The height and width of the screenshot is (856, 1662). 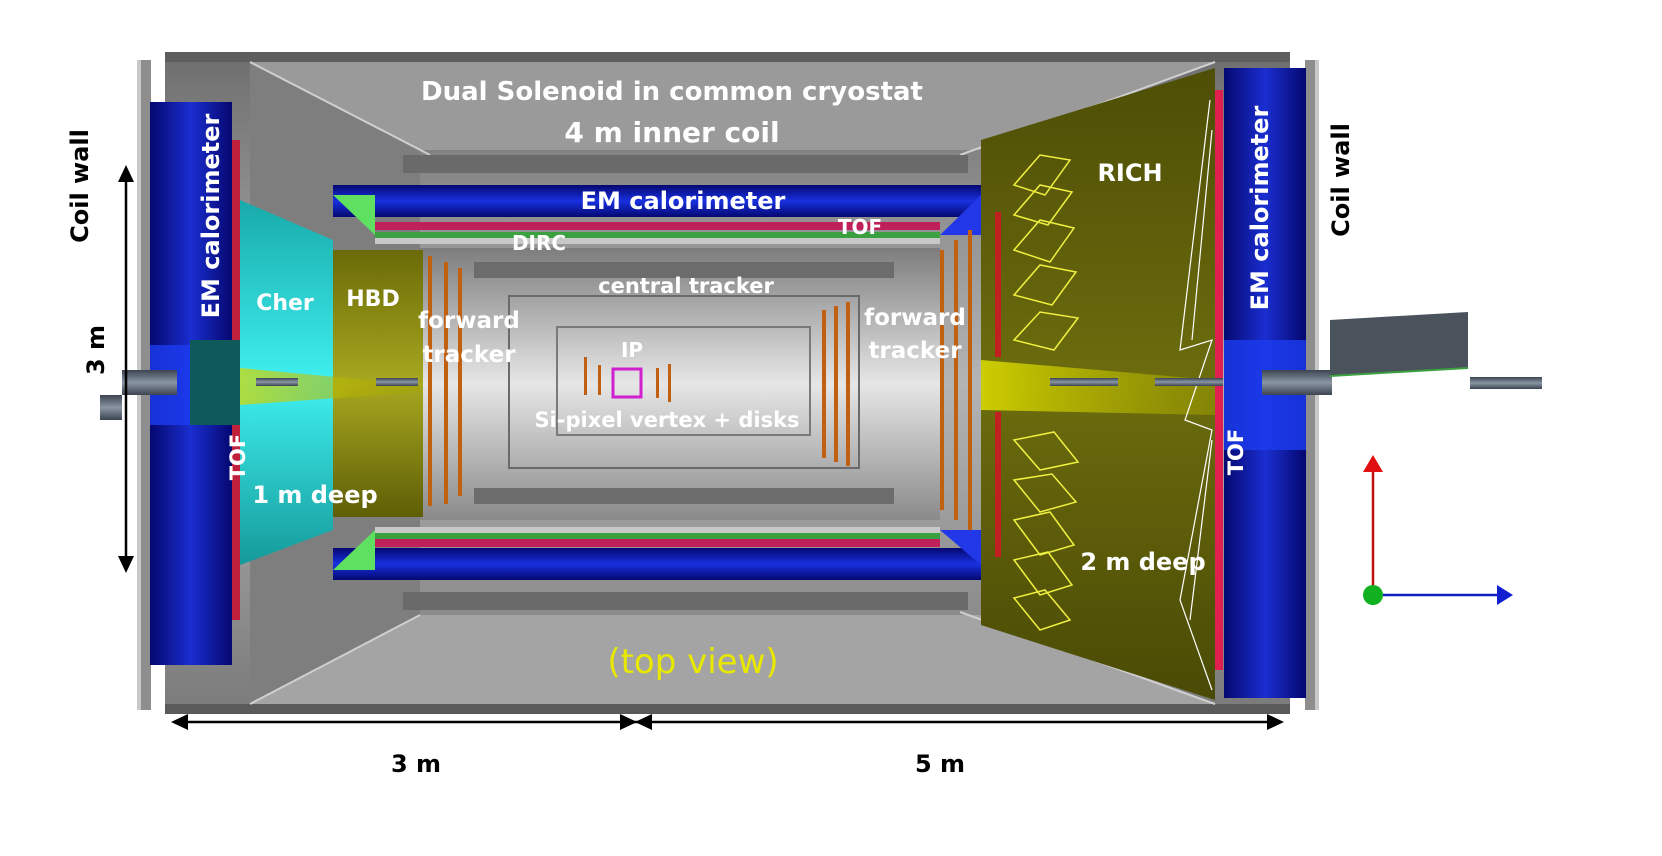 I want to click on inner-cherenkov-block, so click(x=215, y=382).